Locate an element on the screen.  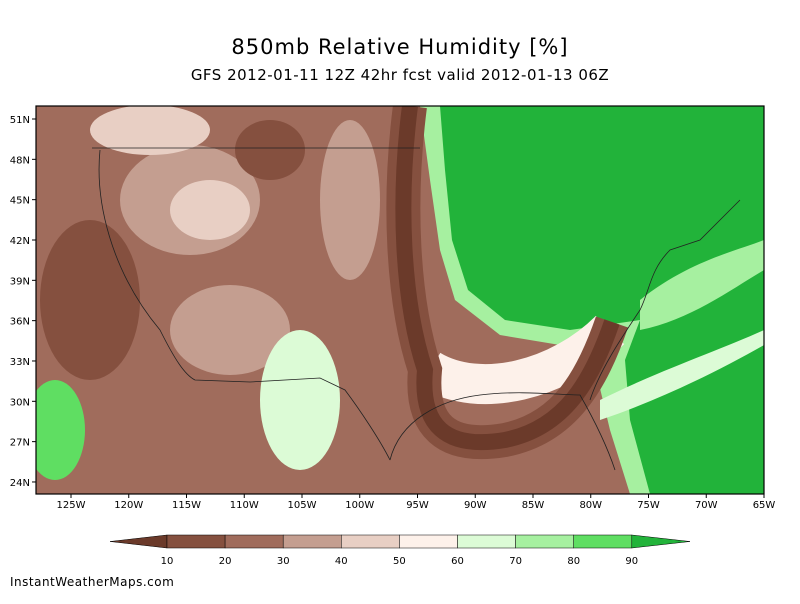
lat-axis: 51N 48N 45N 42N 39N 36N 33N 30N 27N 24N is located at coordinates (23, 302).